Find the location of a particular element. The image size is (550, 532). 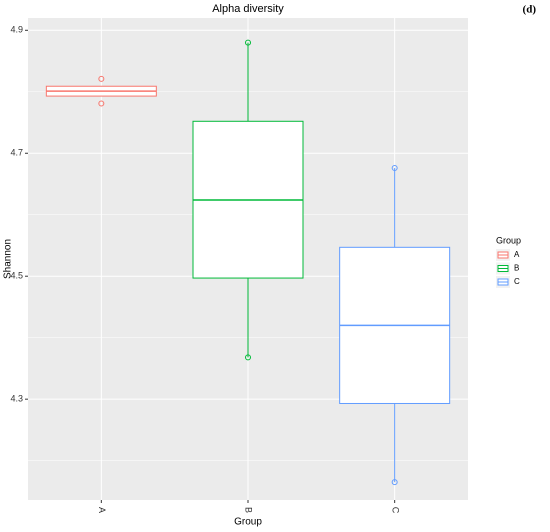

x-tick-label: A is located at coordinates (102, 510).